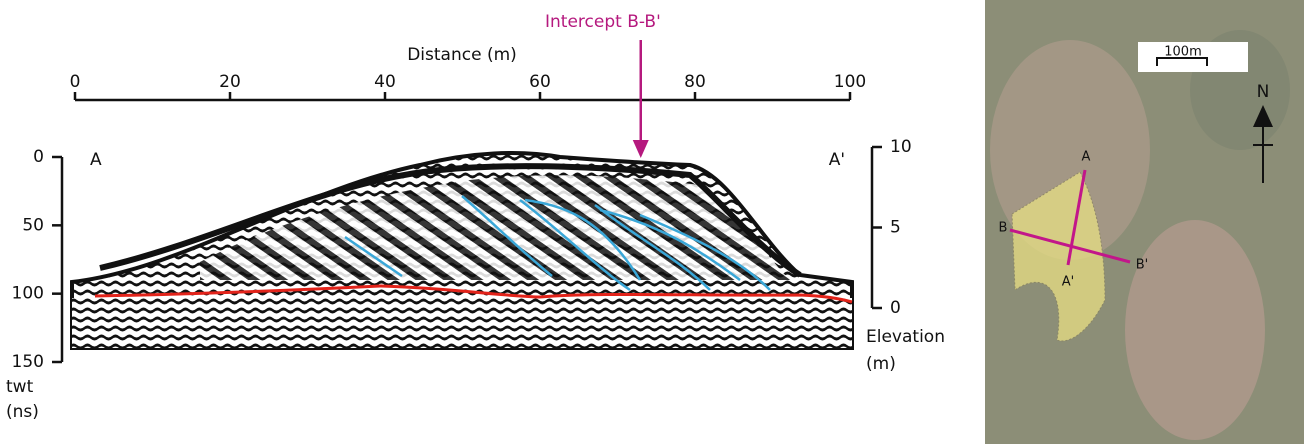  What do you see at coordinates (33, 225) in the screenshot?
I see `tick-label: 50` at bounding box center [33, 225].